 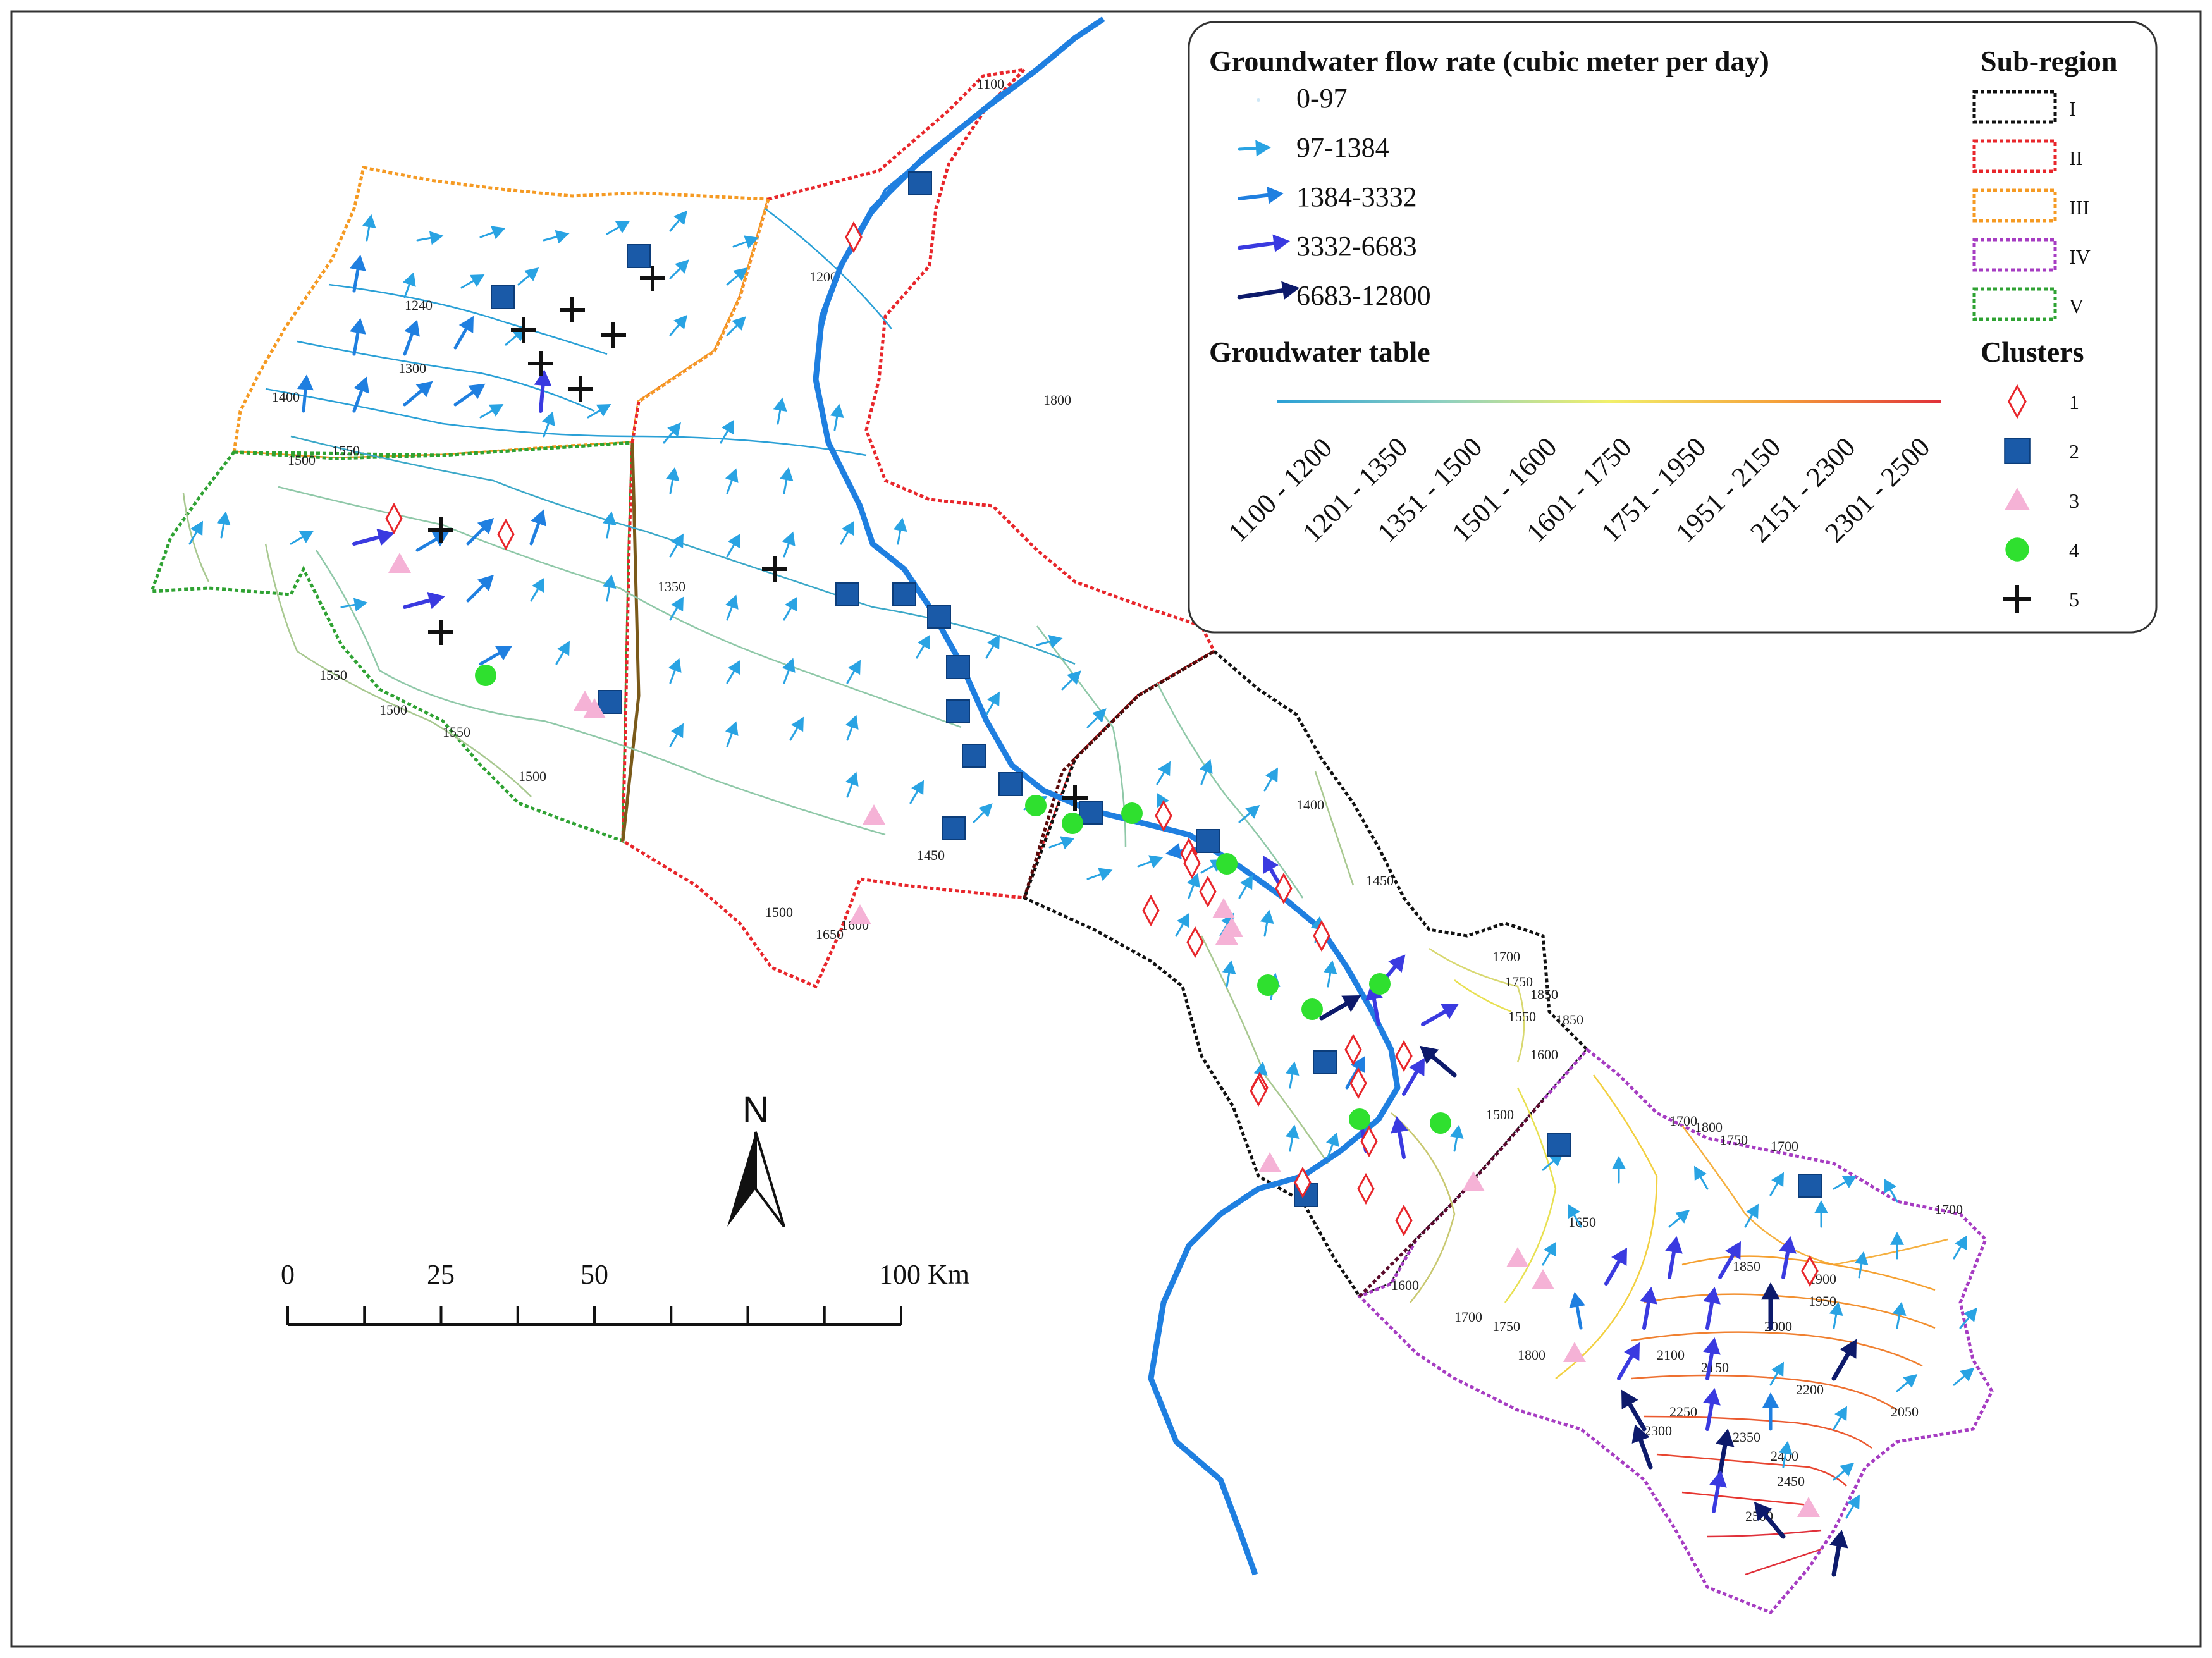 What do you see at coordinates (703, 301) in the screenshot?
I see `divider-iii-ii` at bounding box center [703, 301].